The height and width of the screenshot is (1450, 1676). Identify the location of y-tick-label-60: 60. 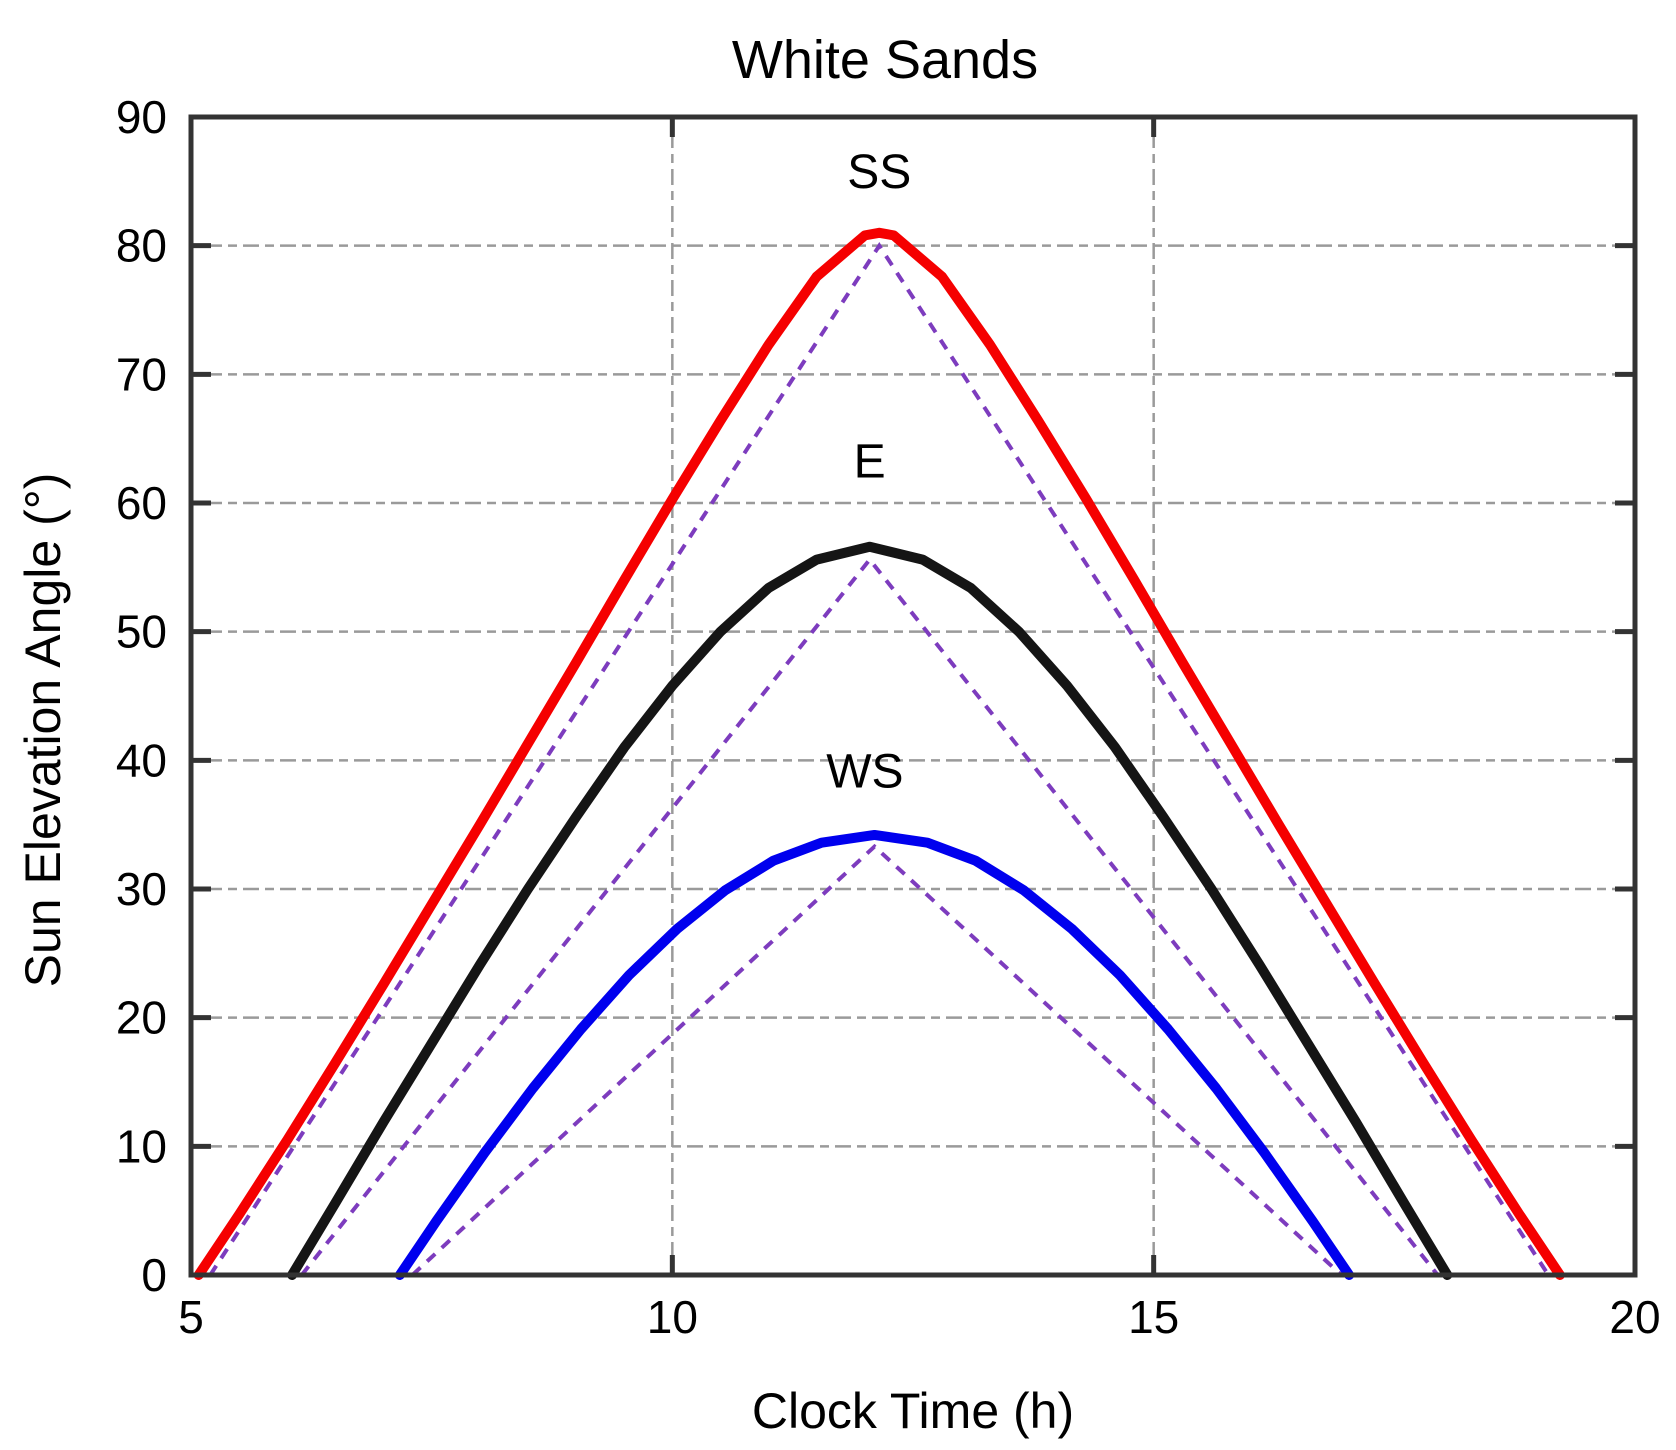
(141, 503).